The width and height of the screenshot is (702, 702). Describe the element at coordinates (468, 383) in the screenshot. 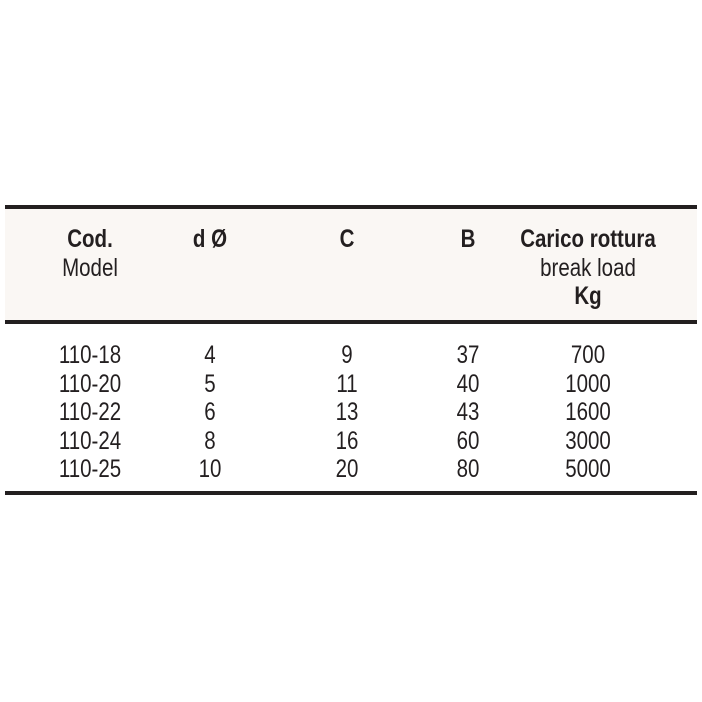

I see `cell-b: 40` at that location.